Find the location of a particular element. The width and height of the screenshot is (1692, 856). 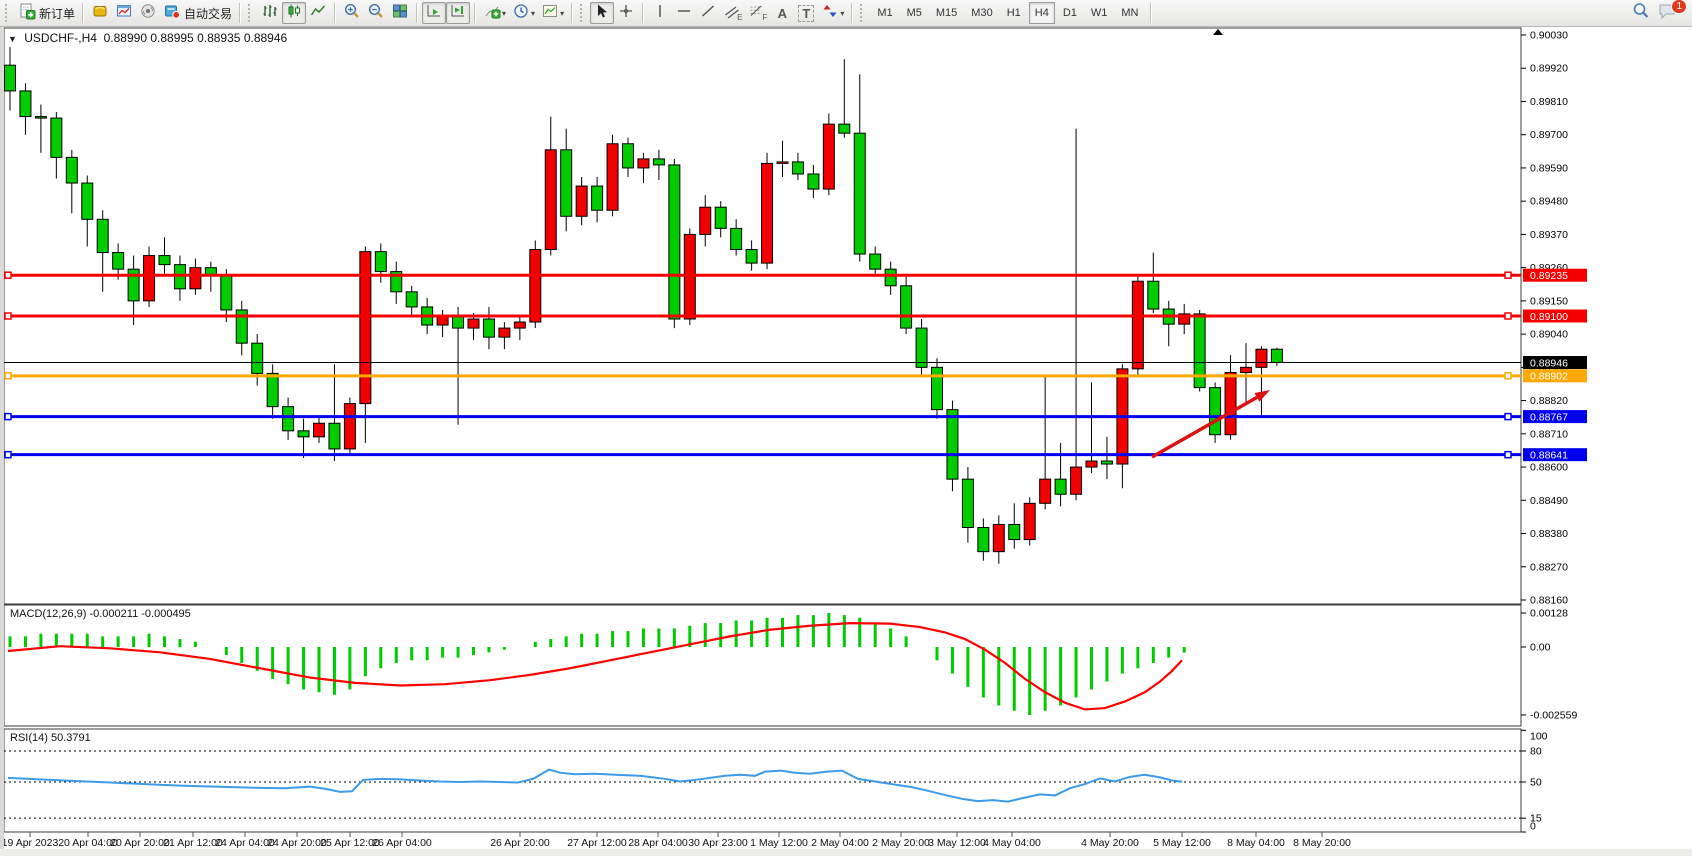

price-label-text: 0.88767 is located at coordinates (1549, 417).